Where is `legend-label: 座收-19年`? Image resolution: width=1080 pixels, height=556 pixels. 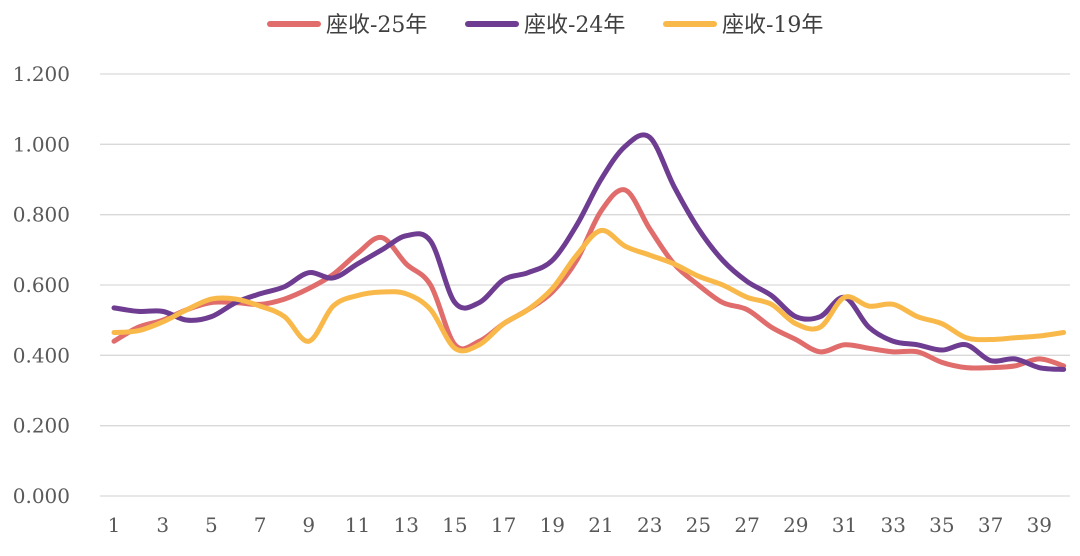
legend-label: 座收-19年 is located at coordinates (772, 25).